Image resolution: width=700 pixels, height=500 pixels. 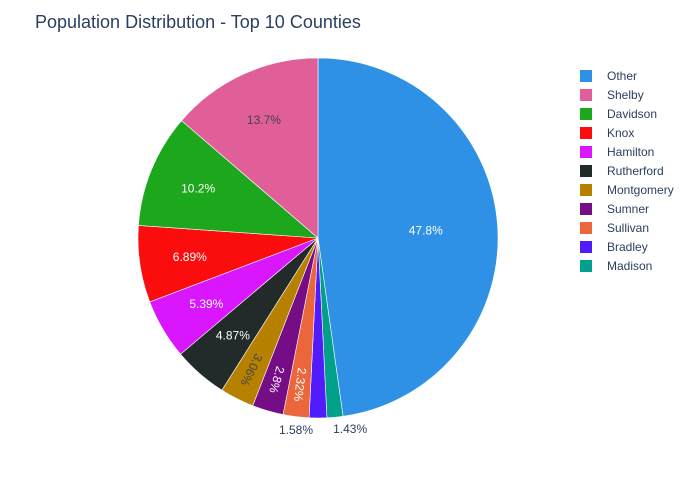 I want to click on legend-label: Bradley, so click(x=627, y=246).